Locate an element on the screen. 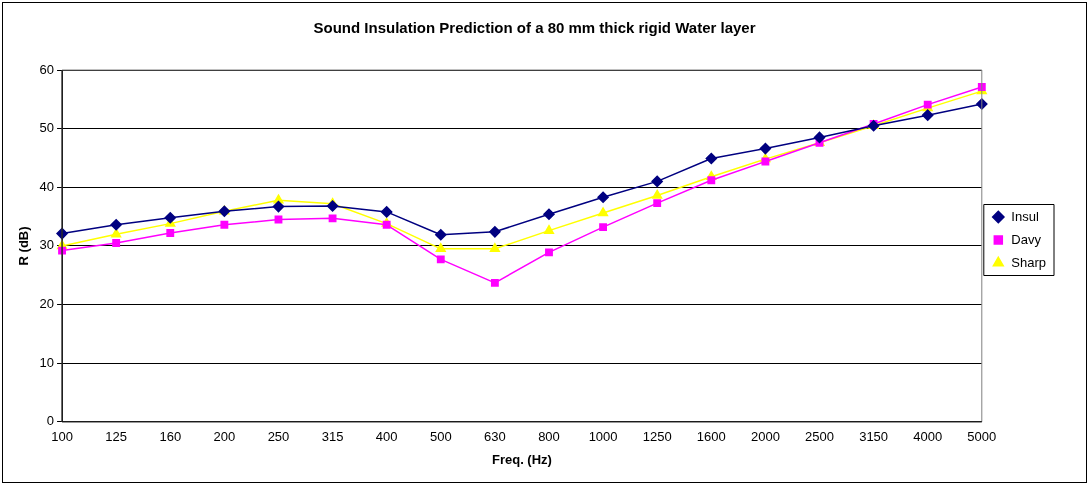 This screenshot has width=1089, height=485. x-tick-label: 630 is located at coordinates (495, 437).